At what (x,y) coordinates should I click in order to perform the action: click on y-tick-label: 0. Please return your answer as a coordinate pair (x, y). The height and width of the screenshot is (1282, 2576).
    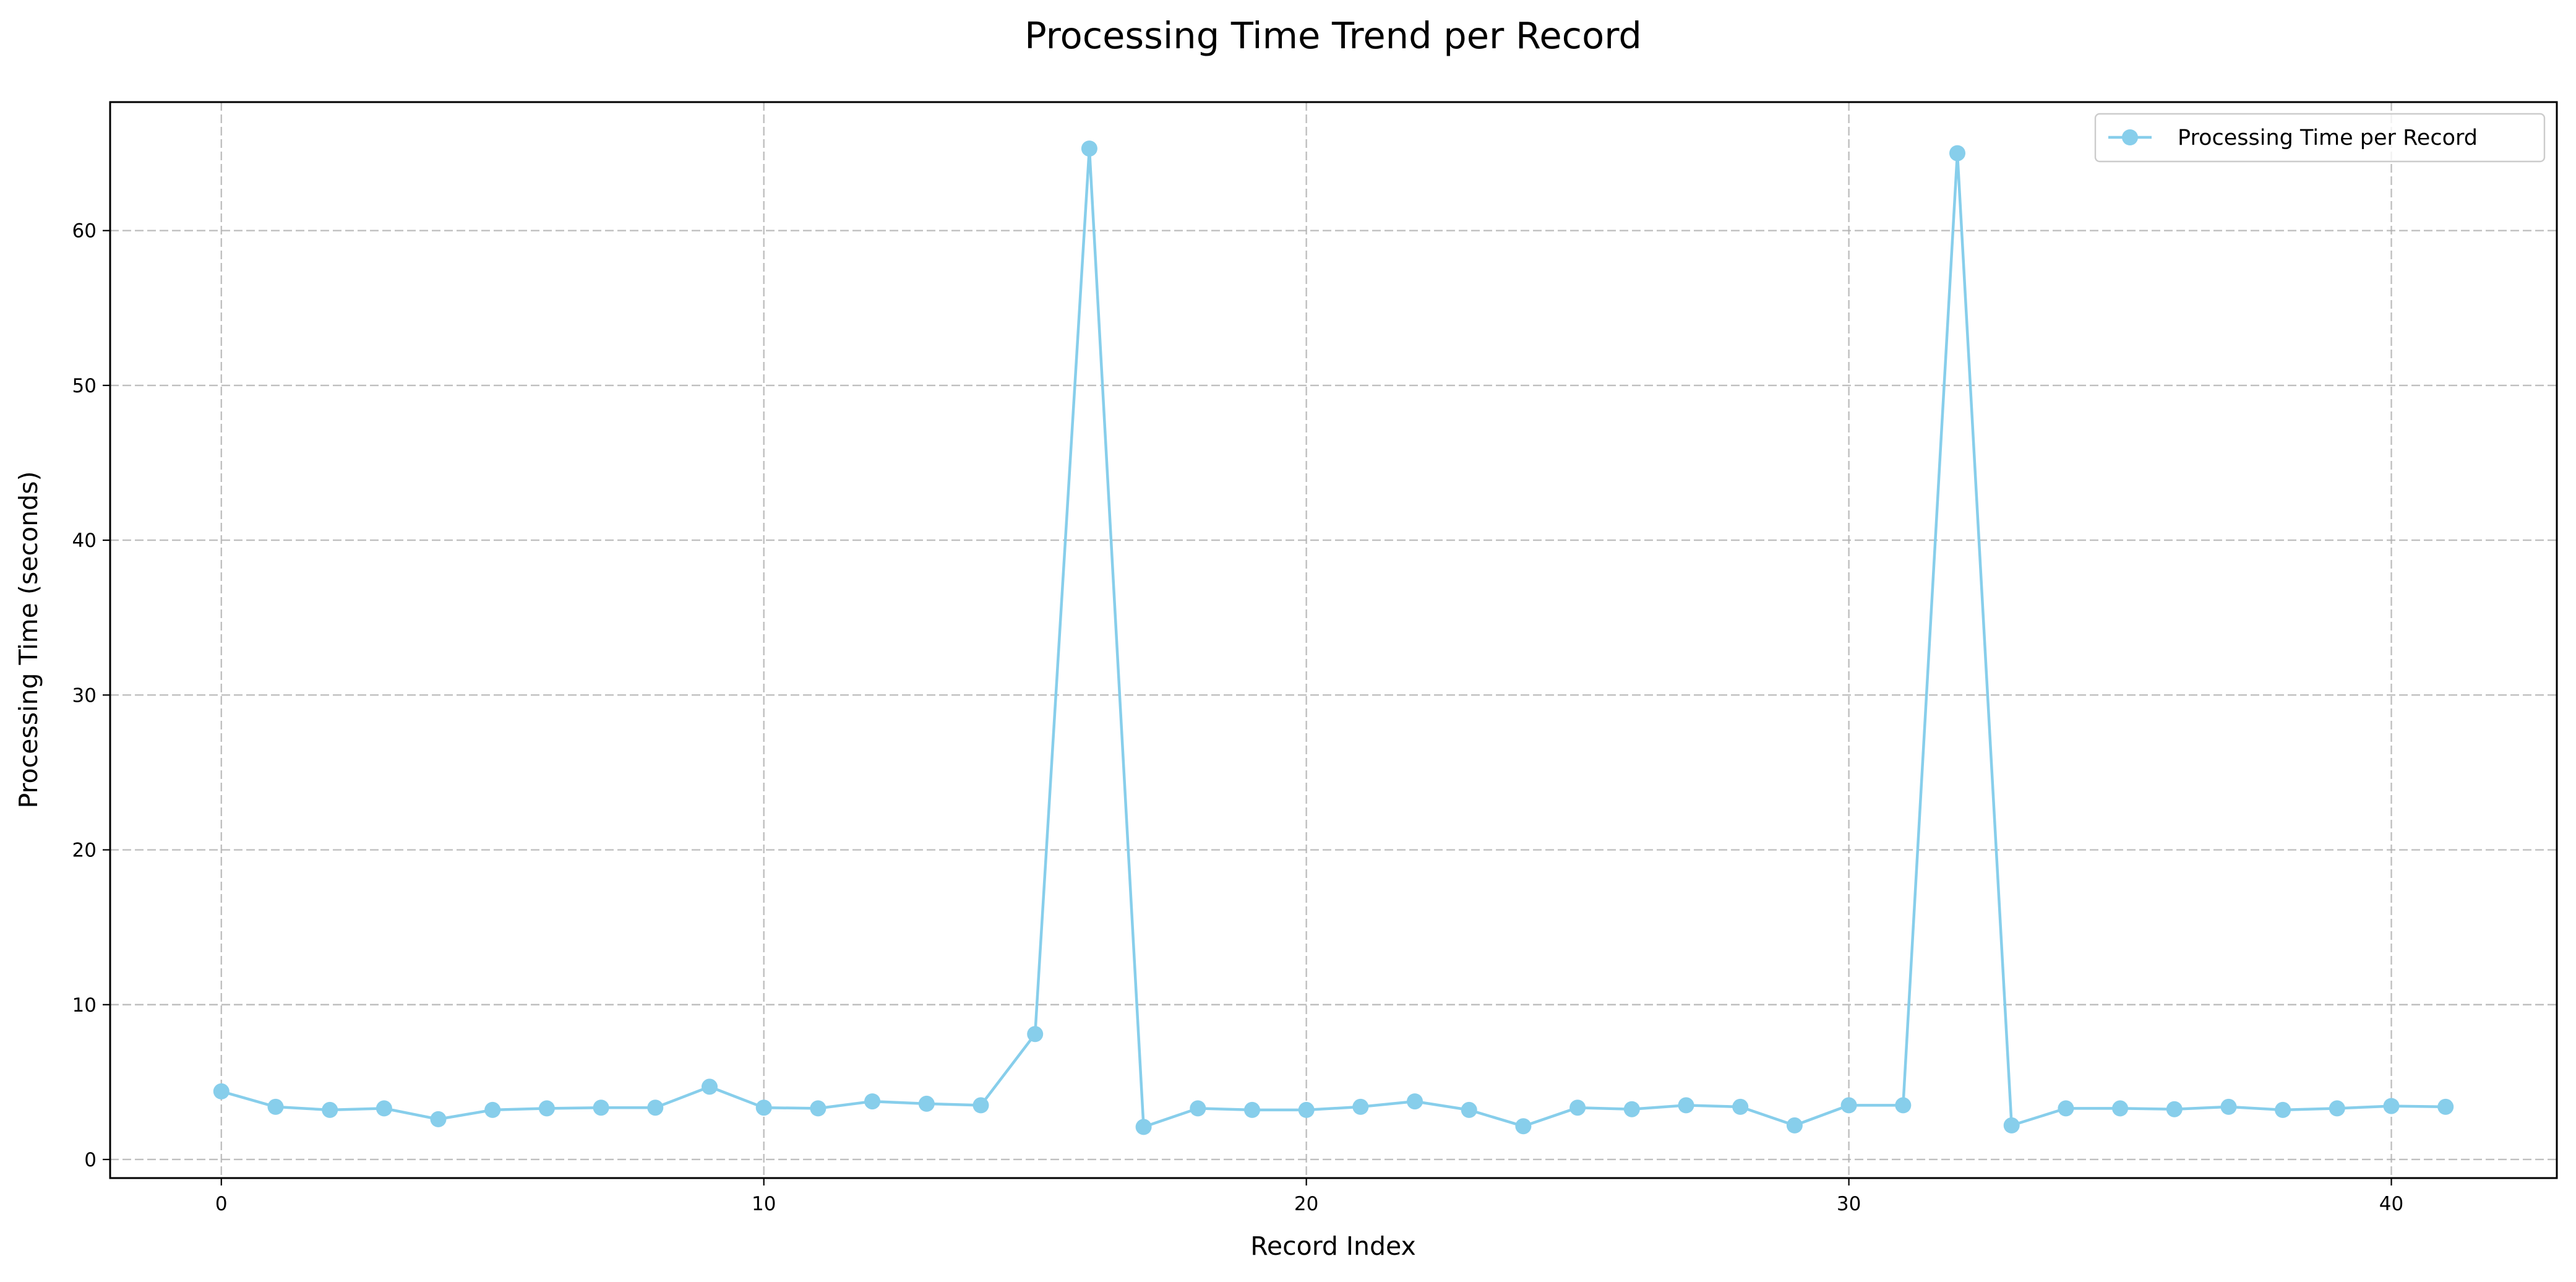
    Looking at the image, I should click on (90, 1160).